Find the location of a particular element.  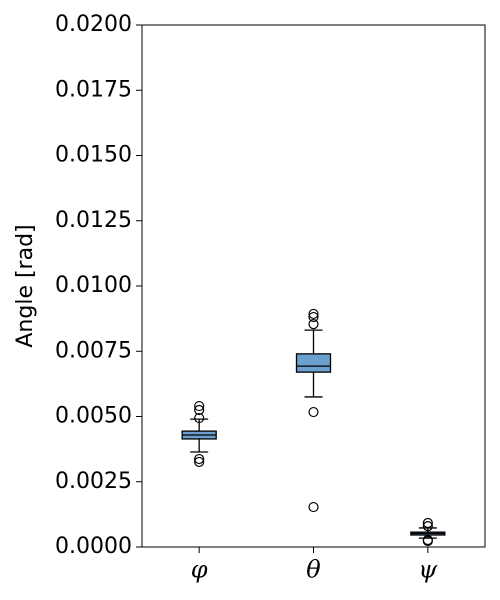

x-tick-label: φ is located at coordinates (199, 570).